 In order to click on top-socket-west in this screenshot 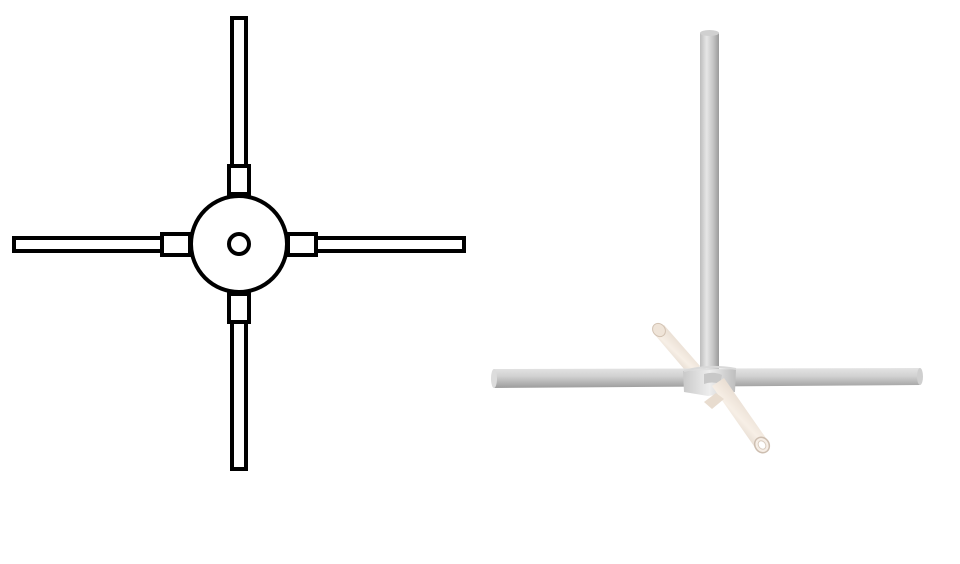, I will do `click(176, 244)`.